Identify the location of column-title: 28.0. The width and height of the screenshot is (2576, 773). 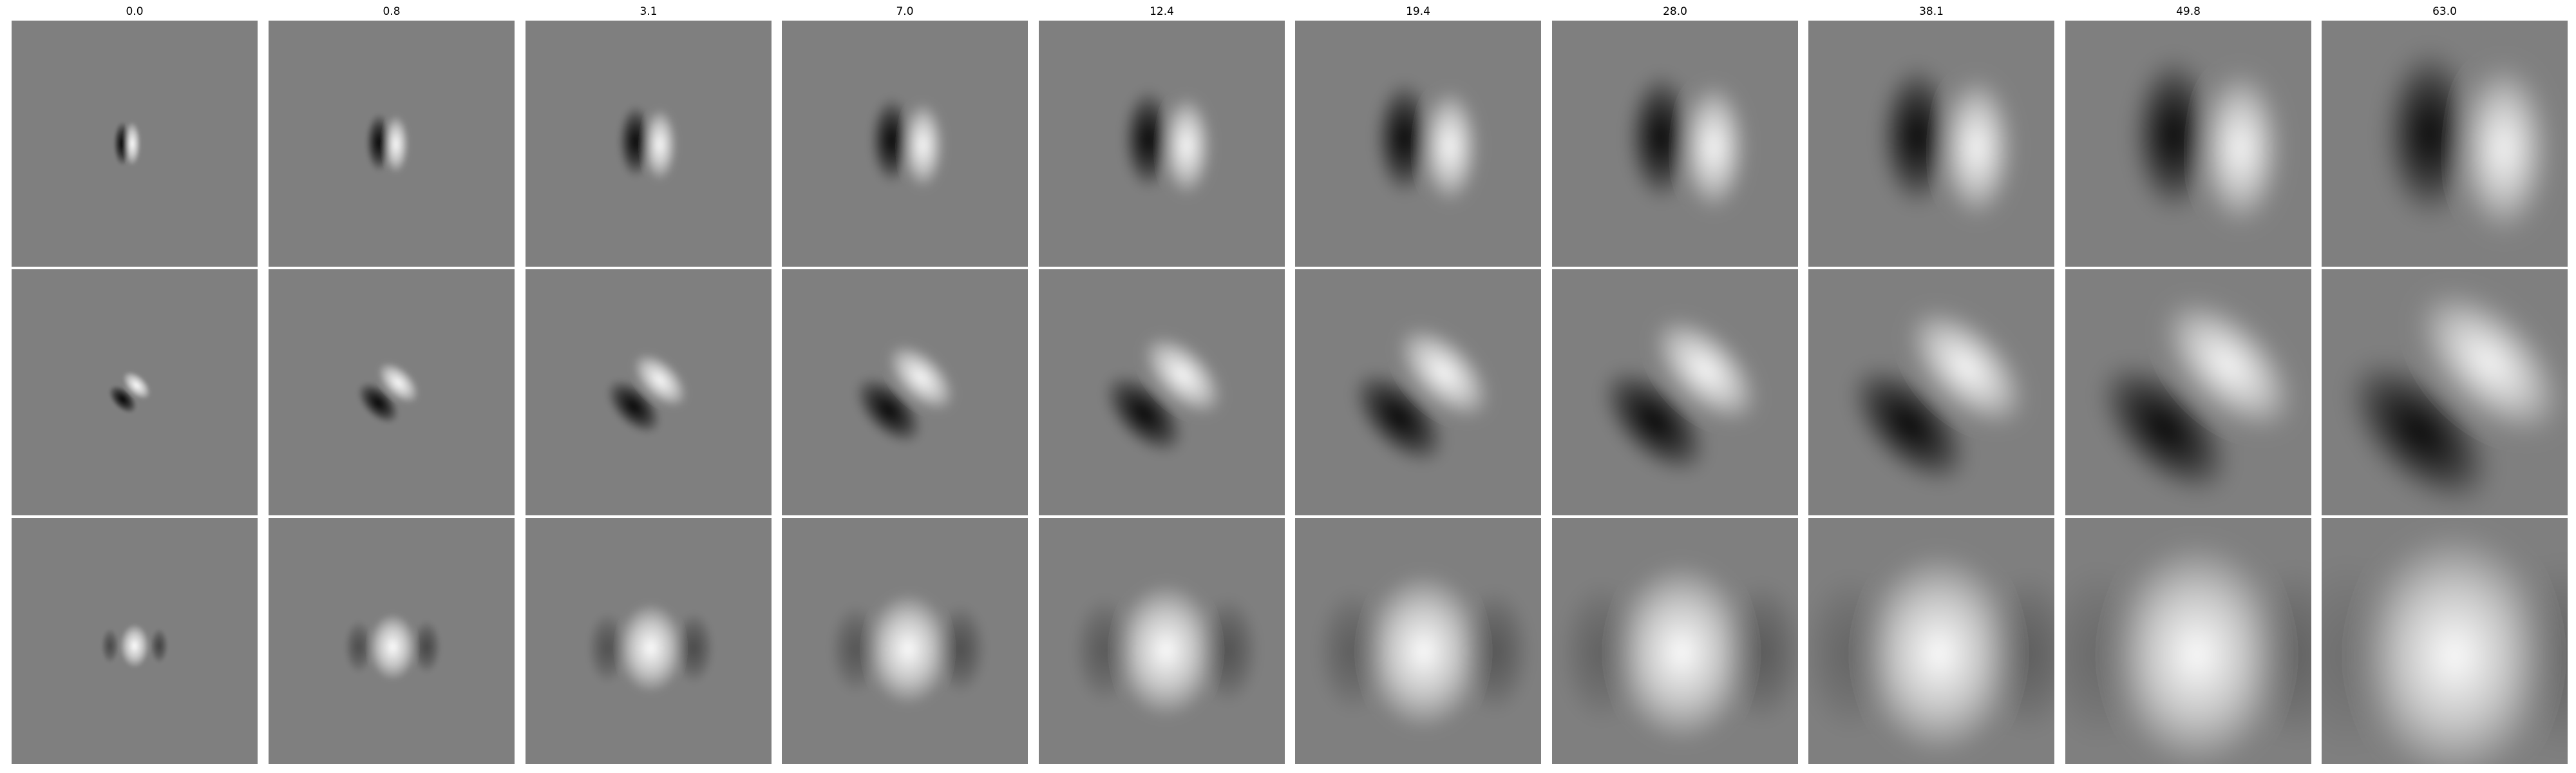
(1675, 11).